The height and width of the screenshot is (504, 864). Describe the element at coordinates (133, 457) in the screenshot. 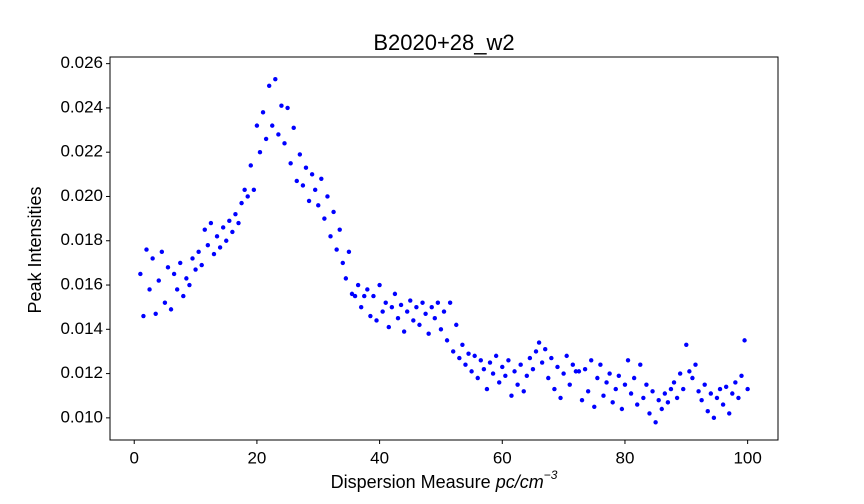

I see `x-tick-label: 0` at that location.